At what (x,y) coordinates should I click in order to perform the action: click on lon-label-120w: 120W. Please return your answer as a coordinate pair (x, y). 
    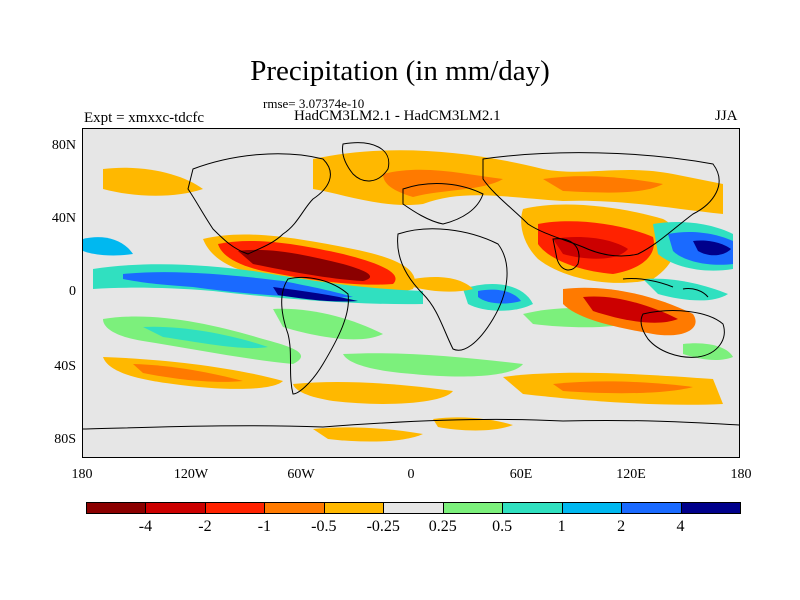
    Looking at the image, I should click on (191, 474).